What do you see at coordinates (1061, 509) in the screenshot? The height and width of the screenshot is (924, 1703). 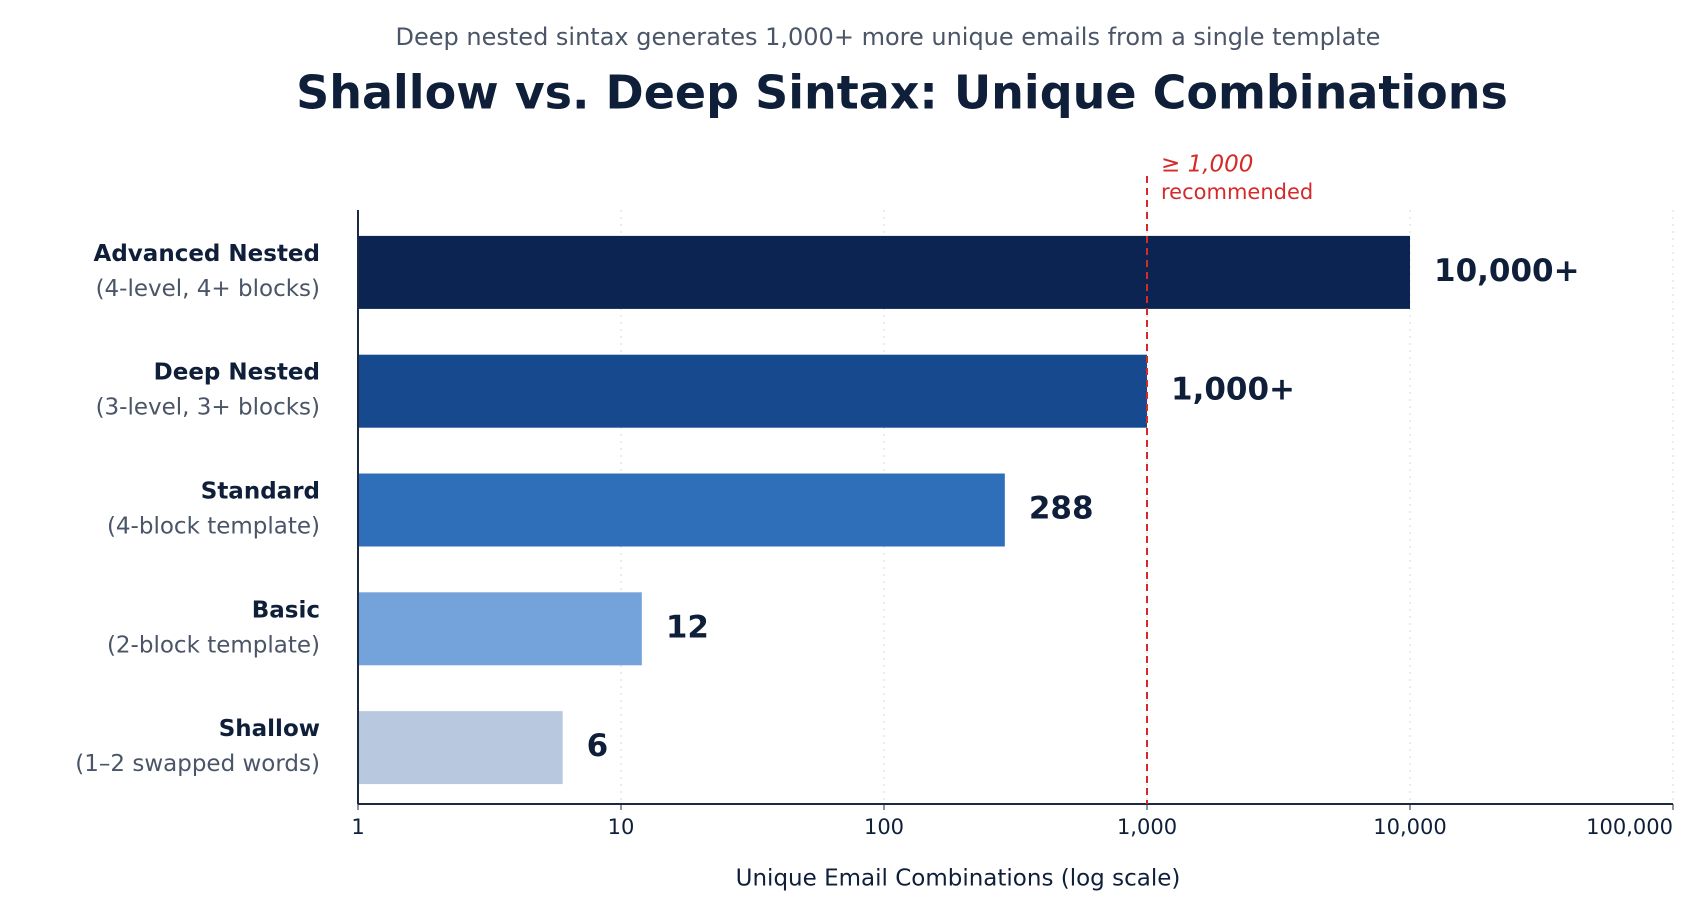 I see `value-label: 288` at bounding box center [1061, 509].